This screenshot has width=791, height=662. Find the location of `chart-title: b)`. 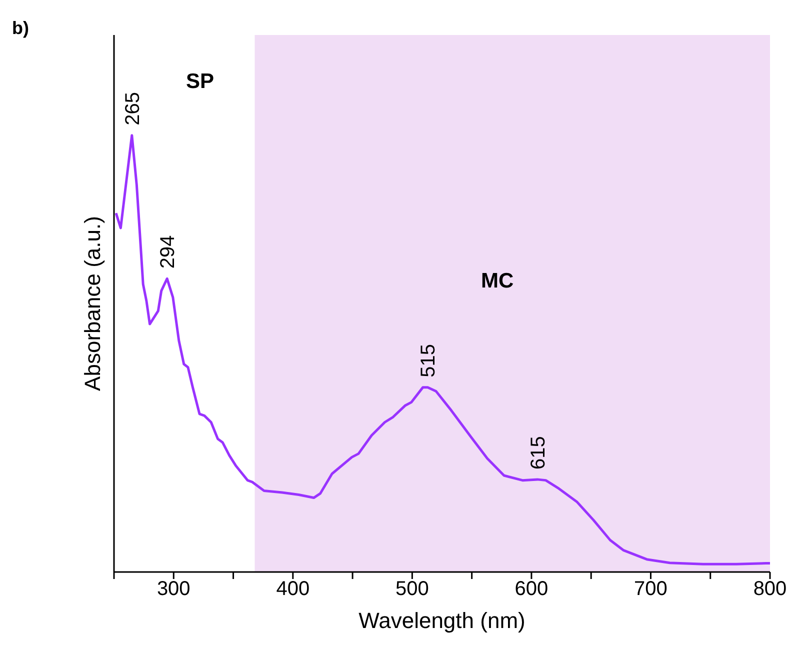

chart-title: b) is located at coordinates (20, 28).